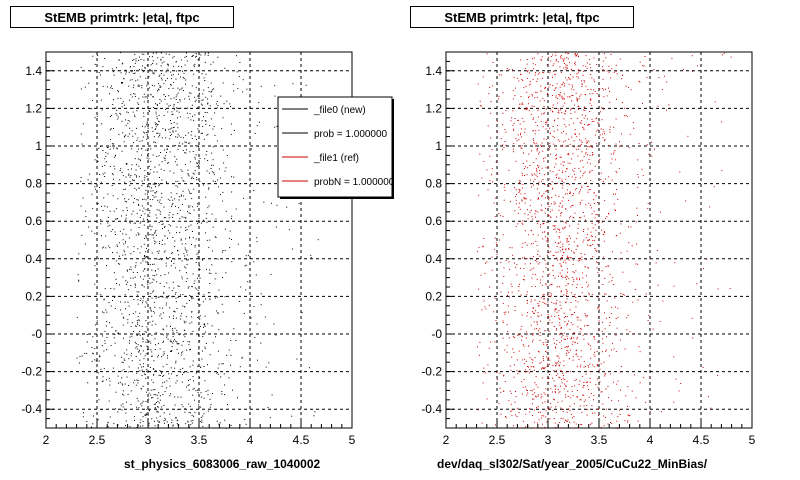 This screenshot has width=800, height=480. Describe the element at coordinates (433, 108) in the screenshot. I see `right-y-tick-label: 1.2` at that location.